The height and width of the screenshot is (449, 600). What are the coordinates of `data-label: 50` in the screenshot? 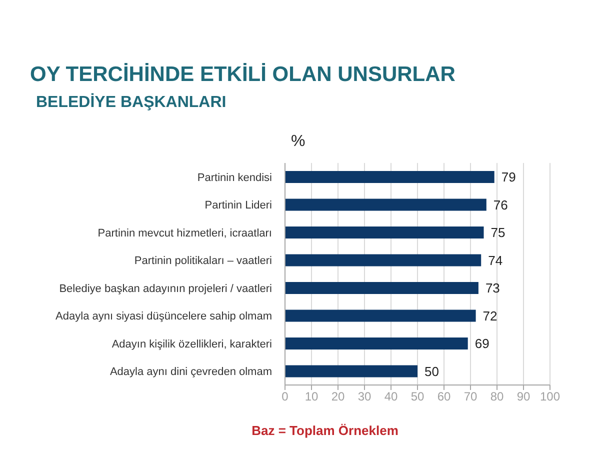 It's located at (431, 371).